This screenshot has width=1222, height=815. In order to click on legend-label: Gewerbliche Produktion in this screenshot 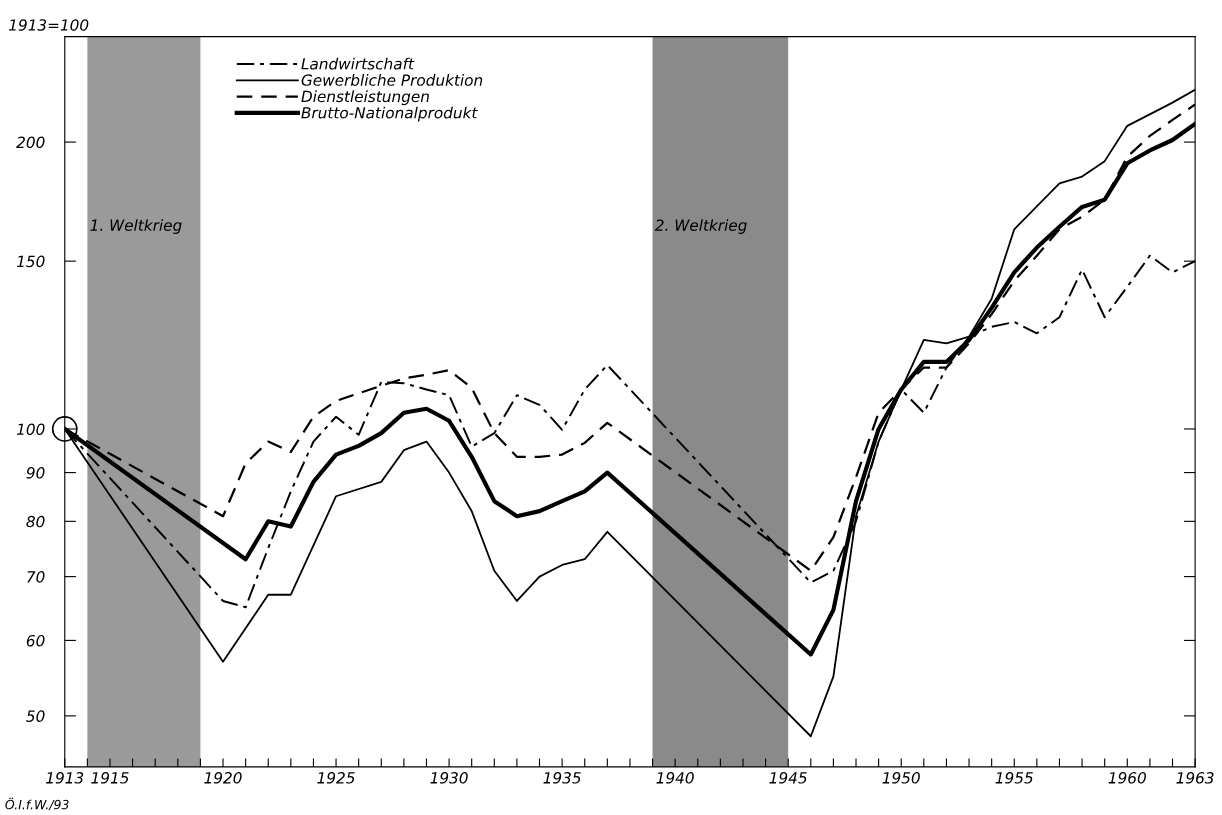, I will do `click(392, 80)`.